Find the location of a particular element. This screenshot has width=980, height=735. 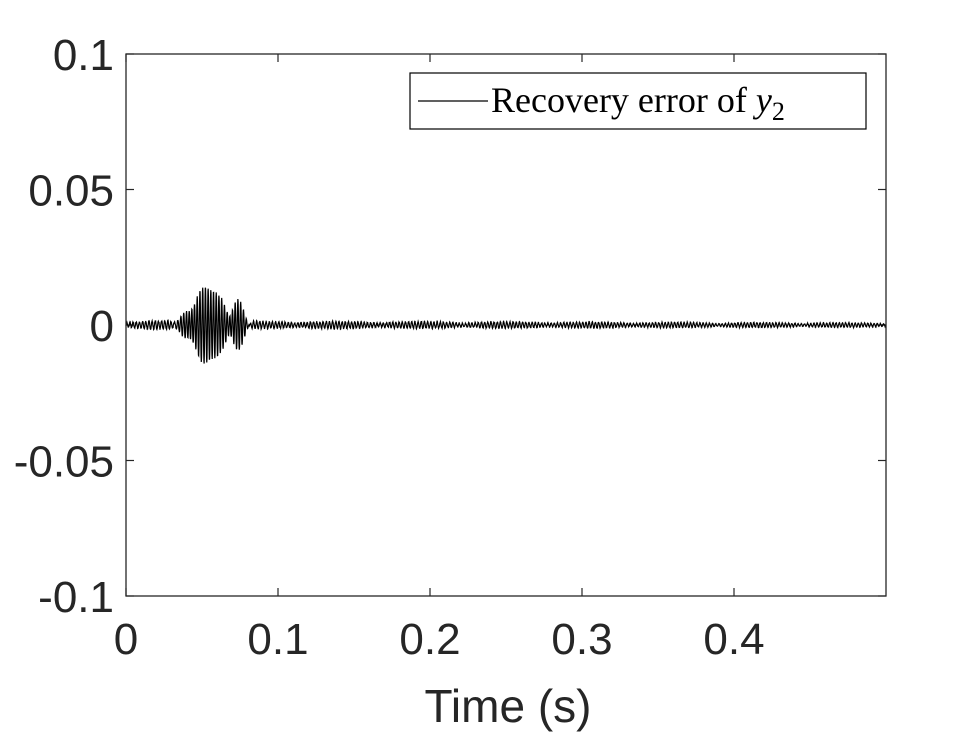

legend-entry-label: Recovery error of y2 is located at coordinates (638, 103).